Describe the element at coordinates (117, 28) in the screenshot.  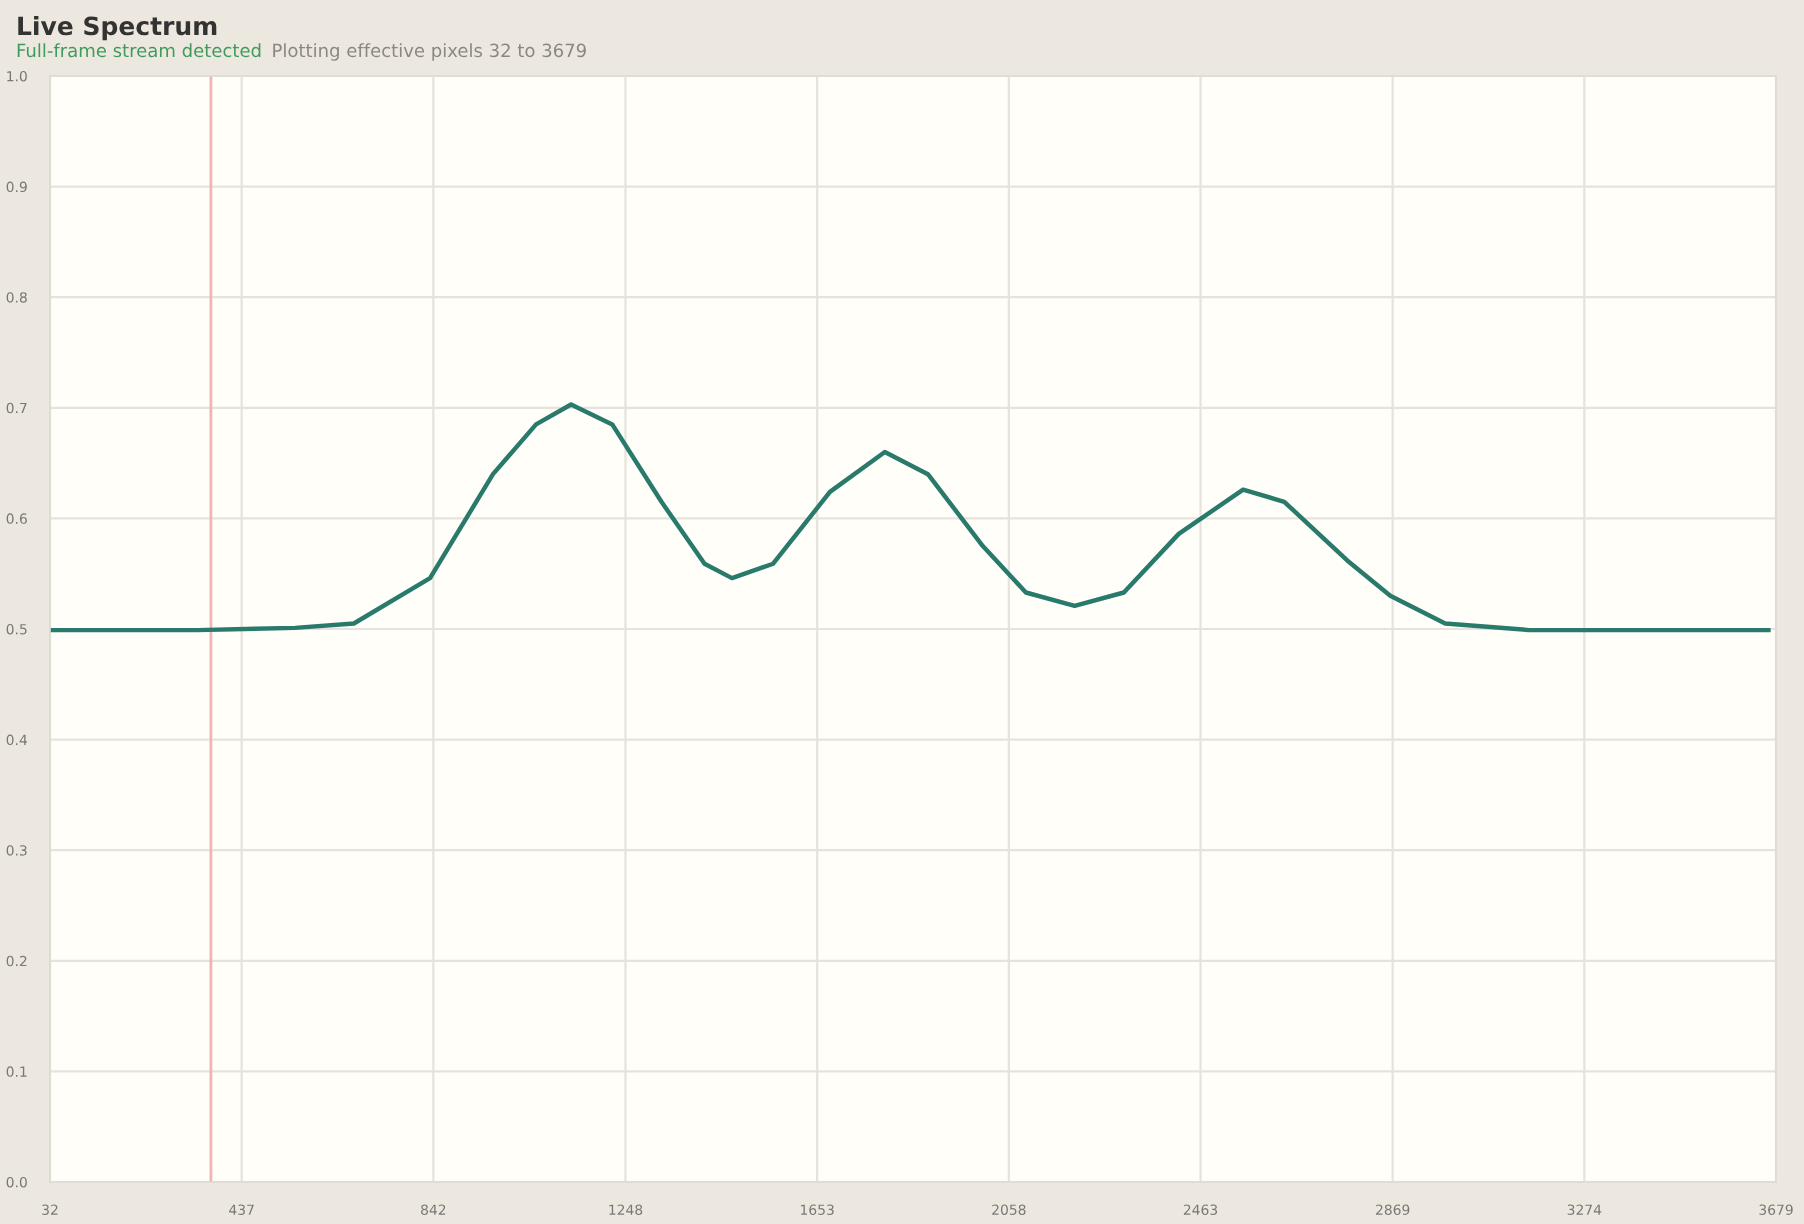
I see `chart-title: Live Spectrum` at that location.